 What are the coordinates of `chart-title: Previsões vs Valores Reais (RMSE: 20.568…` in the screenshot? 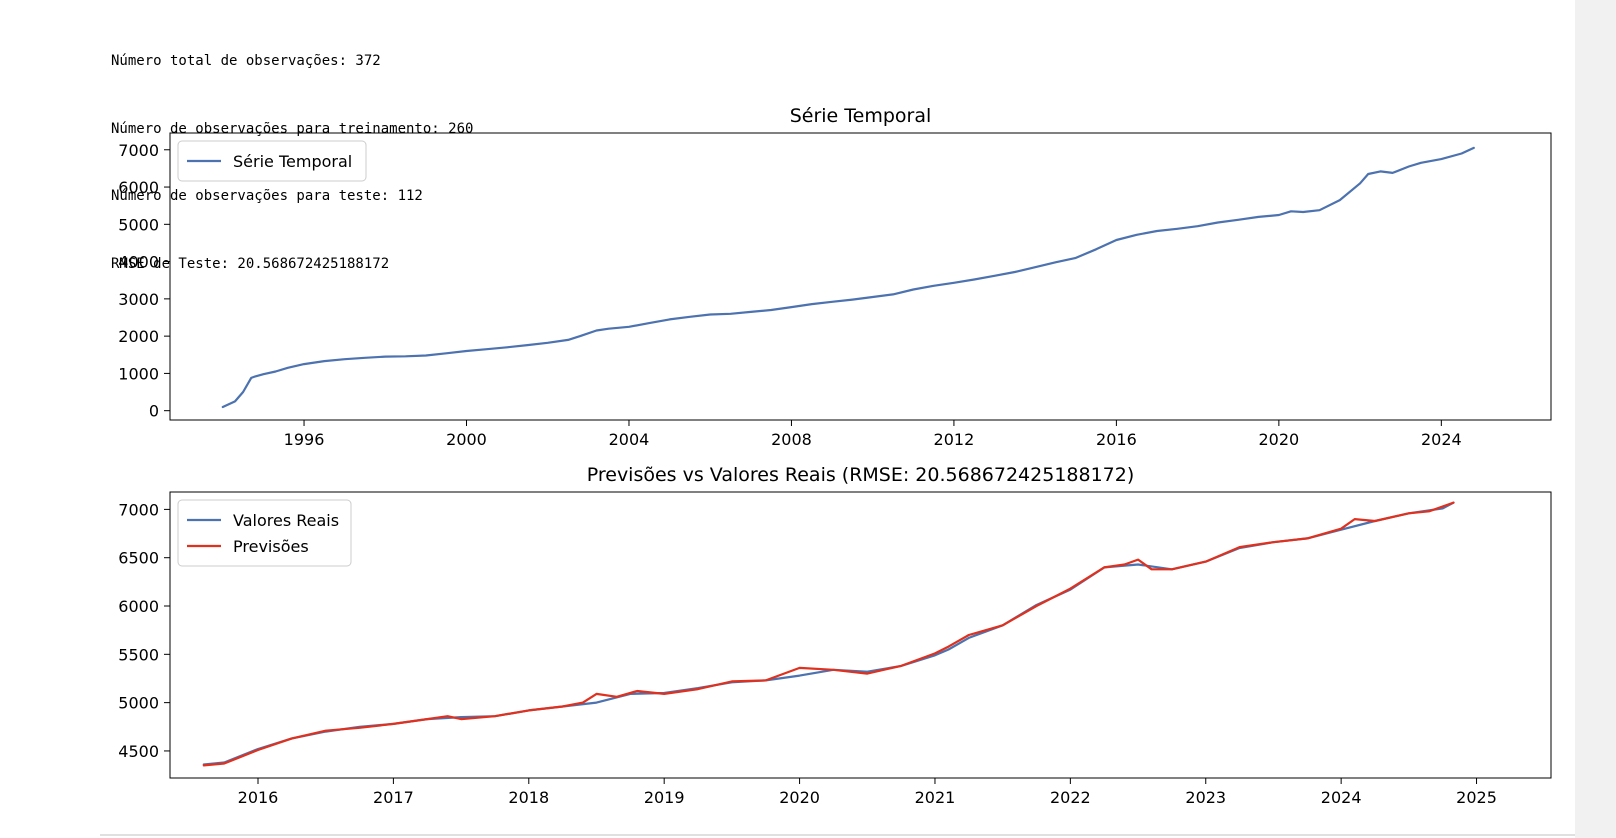 It's located at (861, 475).